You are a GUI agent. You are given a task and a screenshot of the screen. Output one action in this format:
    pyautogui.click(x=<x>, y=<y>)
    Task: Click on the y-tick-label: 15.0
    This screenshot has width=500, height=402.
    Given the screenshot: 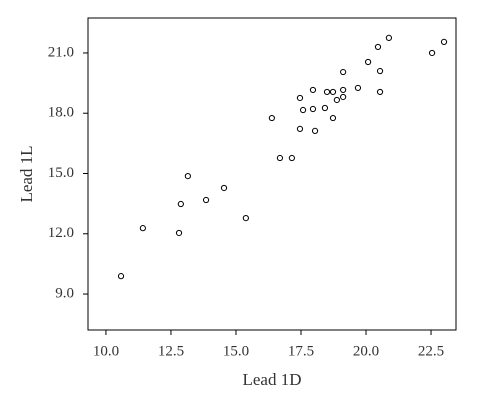 What is the action you would take?
    pyautogui.click(x=61, y=173)
    